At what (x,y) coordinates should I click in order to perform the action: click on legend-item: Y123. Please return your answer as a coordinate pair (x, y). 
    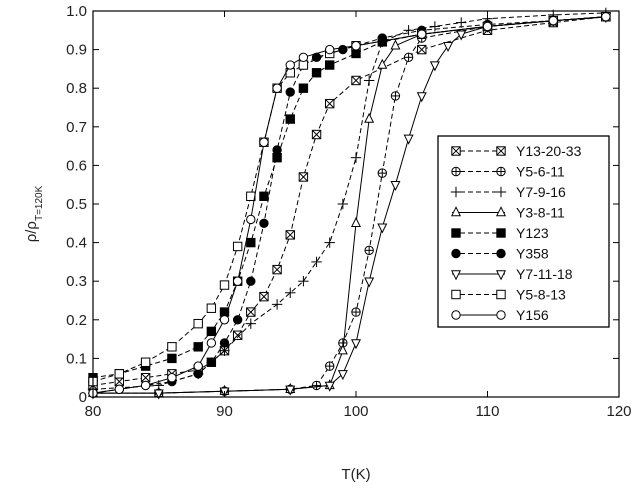
    Looking at the image, I should click on (500, 233).